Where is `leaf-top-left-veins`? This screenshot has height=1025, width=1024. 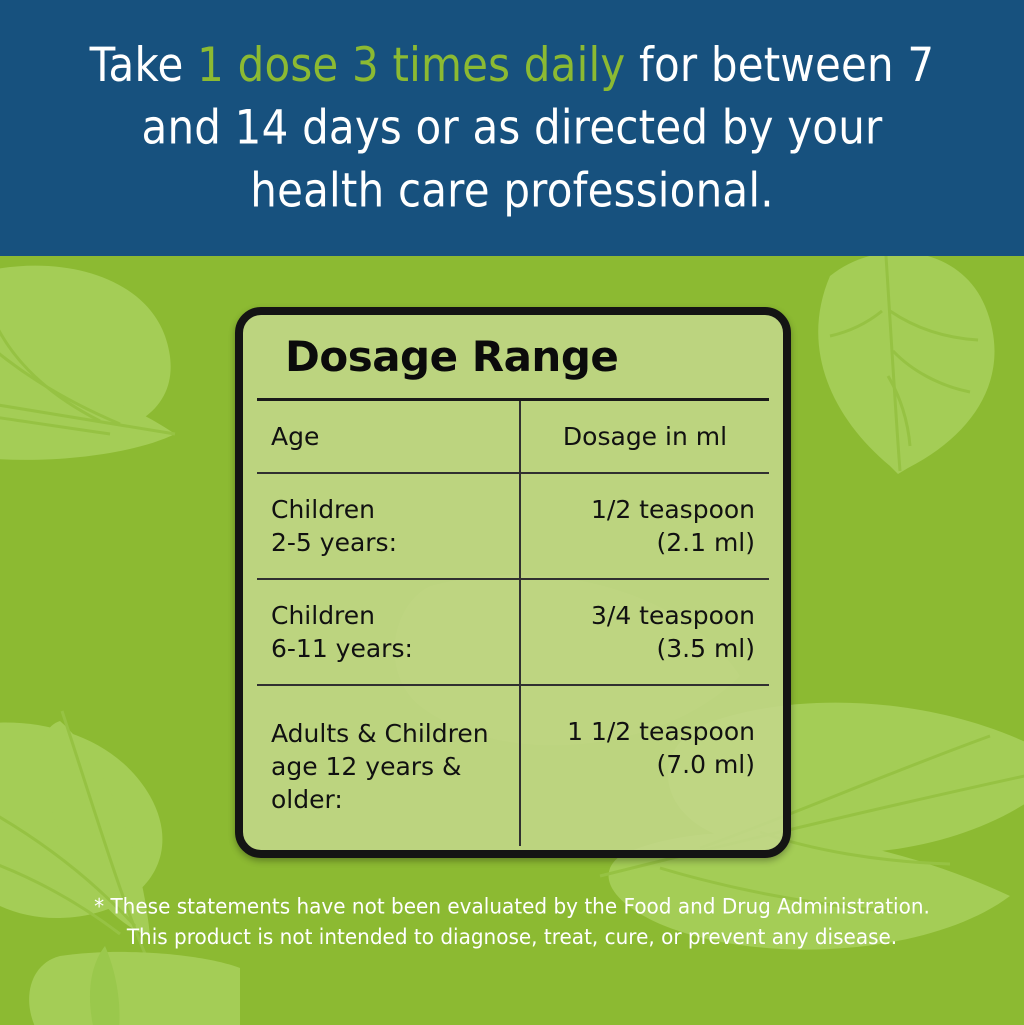 leaf-top-left-veins is located at coordinates (88, 382).